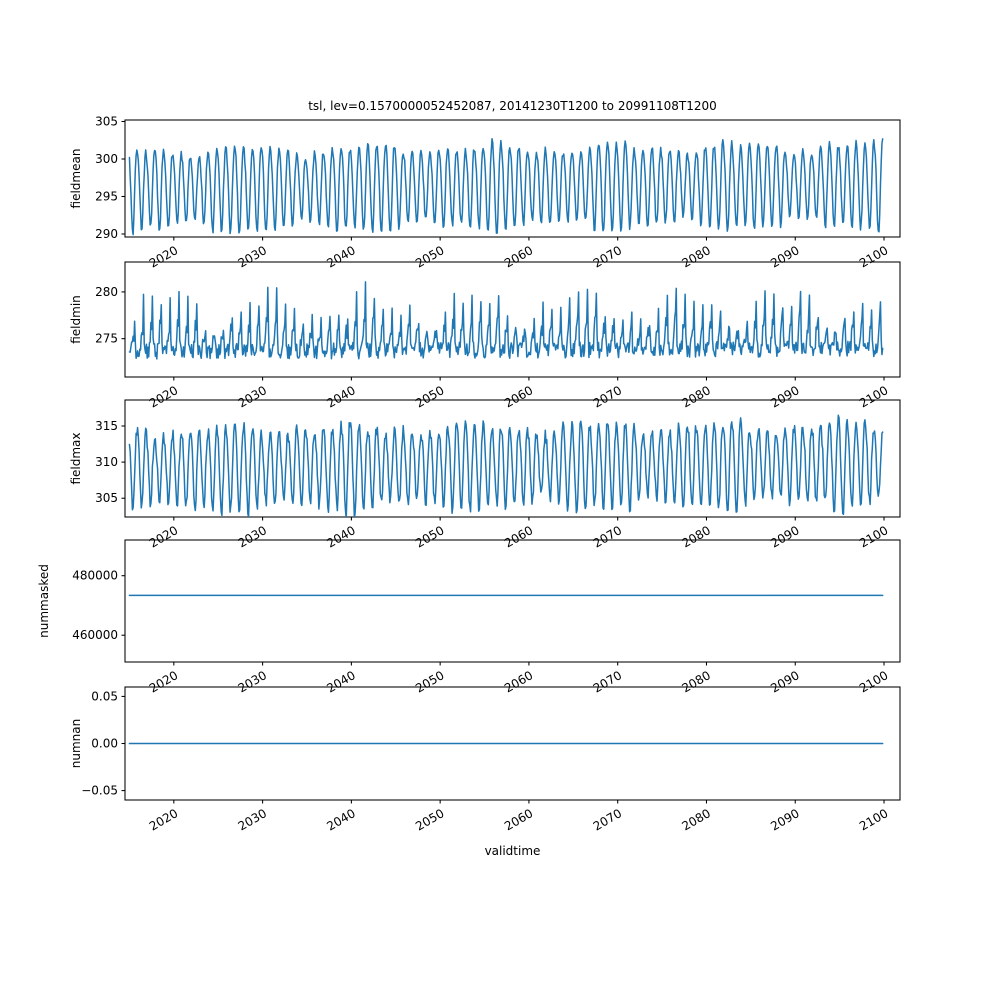  Describe the element at coordinates (518, 536) in the screenshot. I see `xtick-label-fieldmax-4: 2060` at that location.